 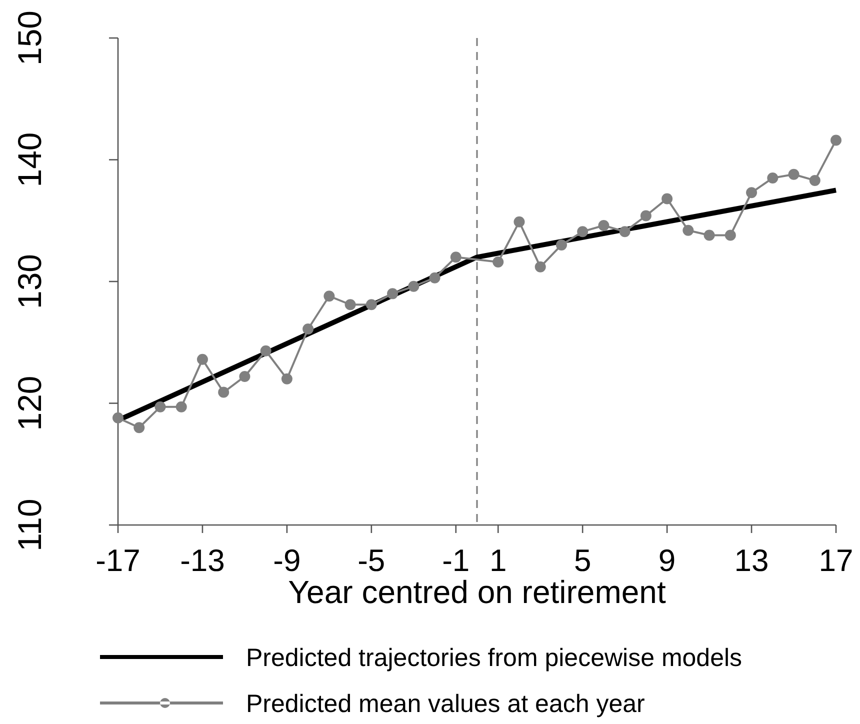 What do you see at coordinates (751, 560) in the screenshot?
I see `x-tick-label: 13` at bounding box center [751, 560].